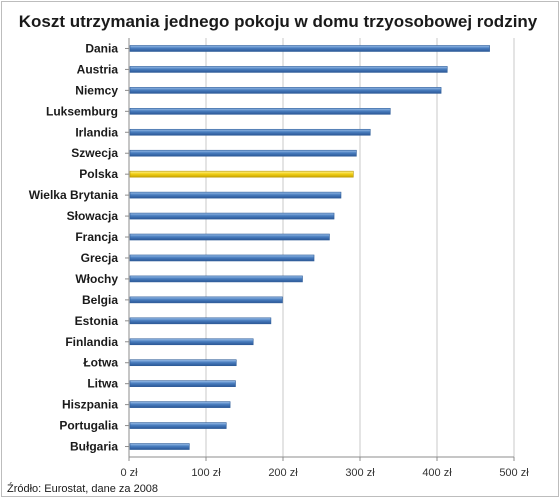 This screenshot has width=560, height=498. Describe the element at coordinates (100, 300) in the screenshot. I see `category-label-belgia: Belgia` at that location.